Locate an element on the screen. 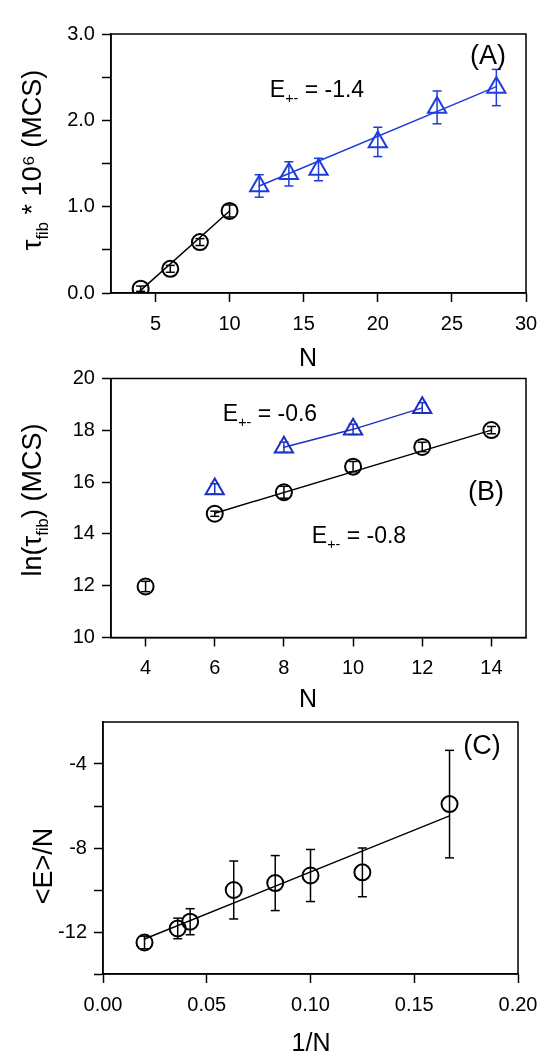 This screenshot has height=1062, width=554. annotation: (C) is located at coordinates (482, 745).